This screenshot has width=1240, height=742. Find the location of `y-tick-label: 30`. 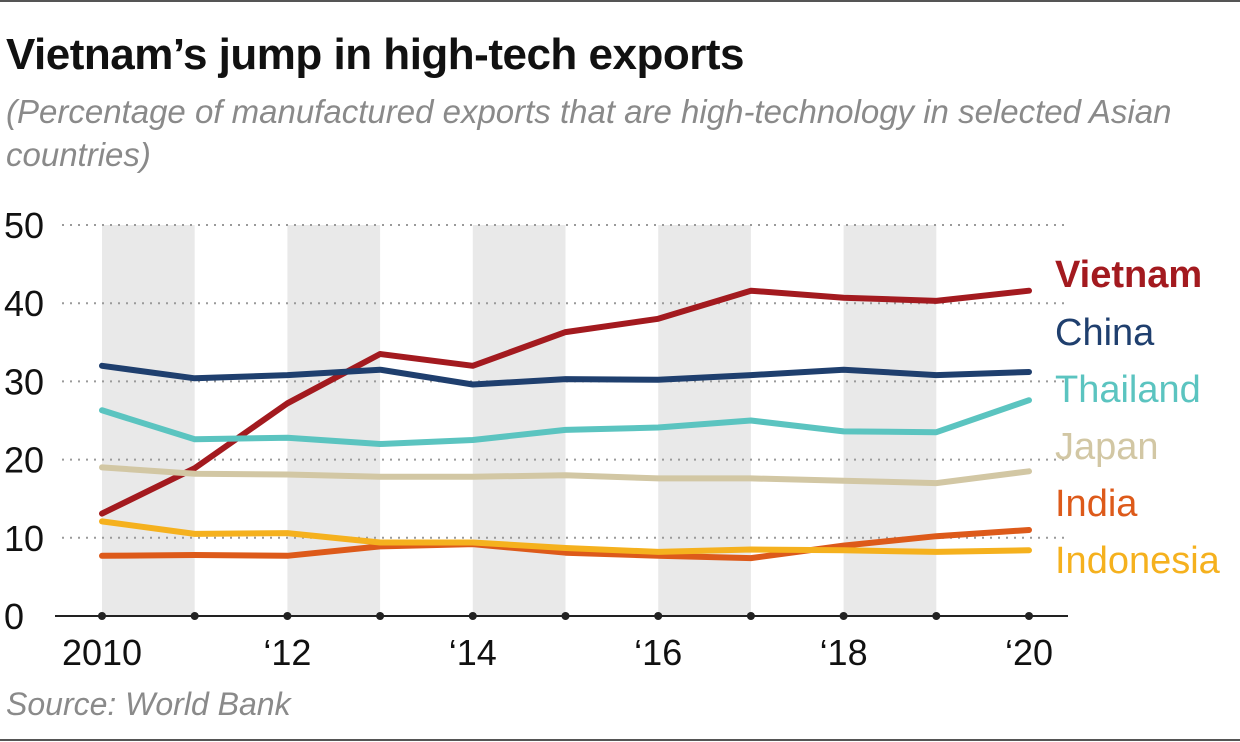

y-tick-label: 30 is located at coordinates (24, 381).